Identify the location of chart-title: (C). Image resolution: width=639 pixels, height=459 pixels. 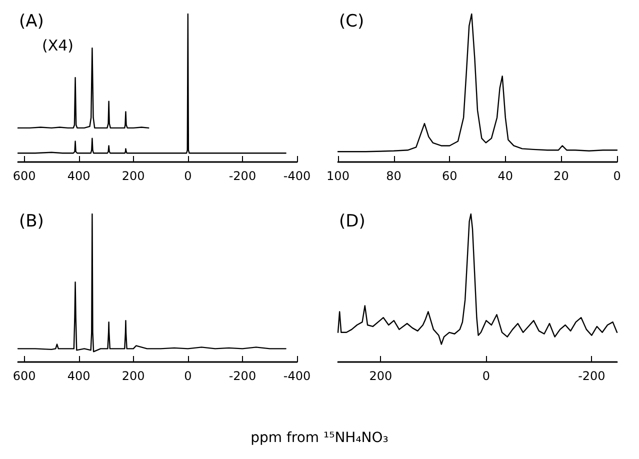
(351, 22).